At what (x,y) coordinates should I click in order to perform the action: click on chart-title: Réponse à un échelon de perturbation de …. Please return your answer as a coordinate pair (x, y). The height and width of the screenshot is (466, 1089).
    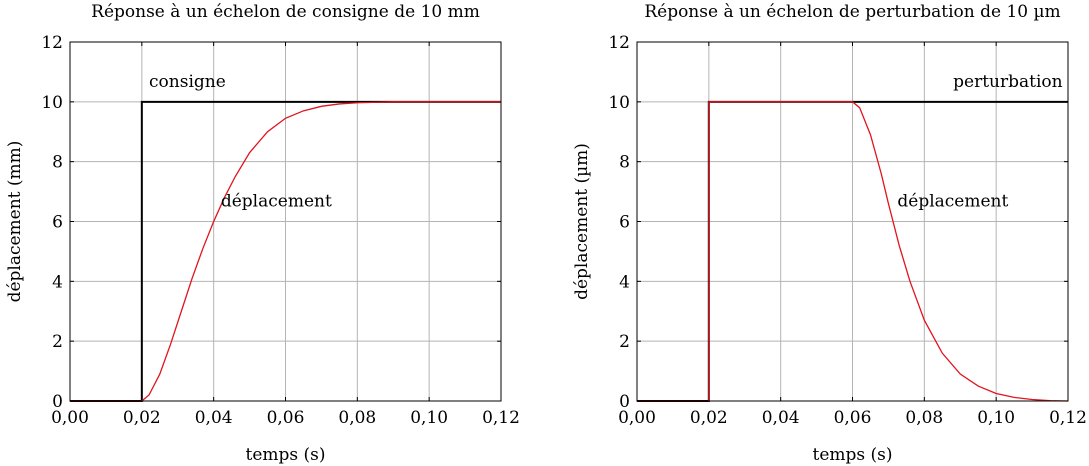
    Looking at the image, I should click on (852, 12).